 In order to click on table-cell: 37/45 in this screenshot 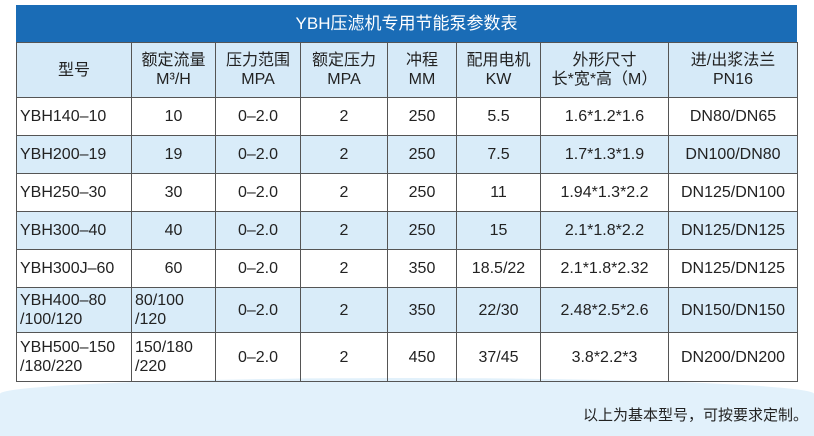, I will do `click(498, 357)`.